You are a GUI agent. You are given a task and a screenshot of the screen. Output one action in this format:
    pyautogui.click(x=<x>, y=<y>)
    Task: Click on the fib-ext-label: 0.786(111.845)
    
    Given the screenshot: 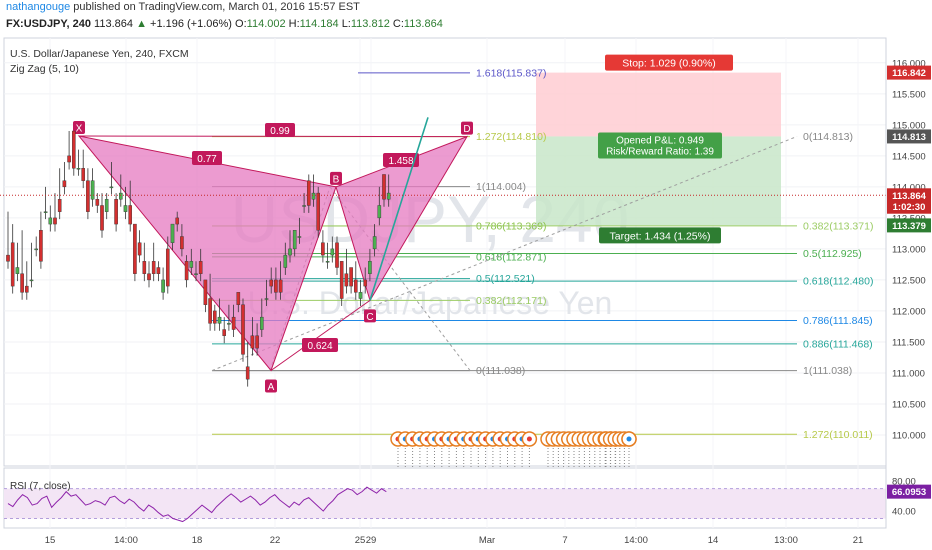 What is the action you would take?
    pyautogui.click(x=838, y=321)
    